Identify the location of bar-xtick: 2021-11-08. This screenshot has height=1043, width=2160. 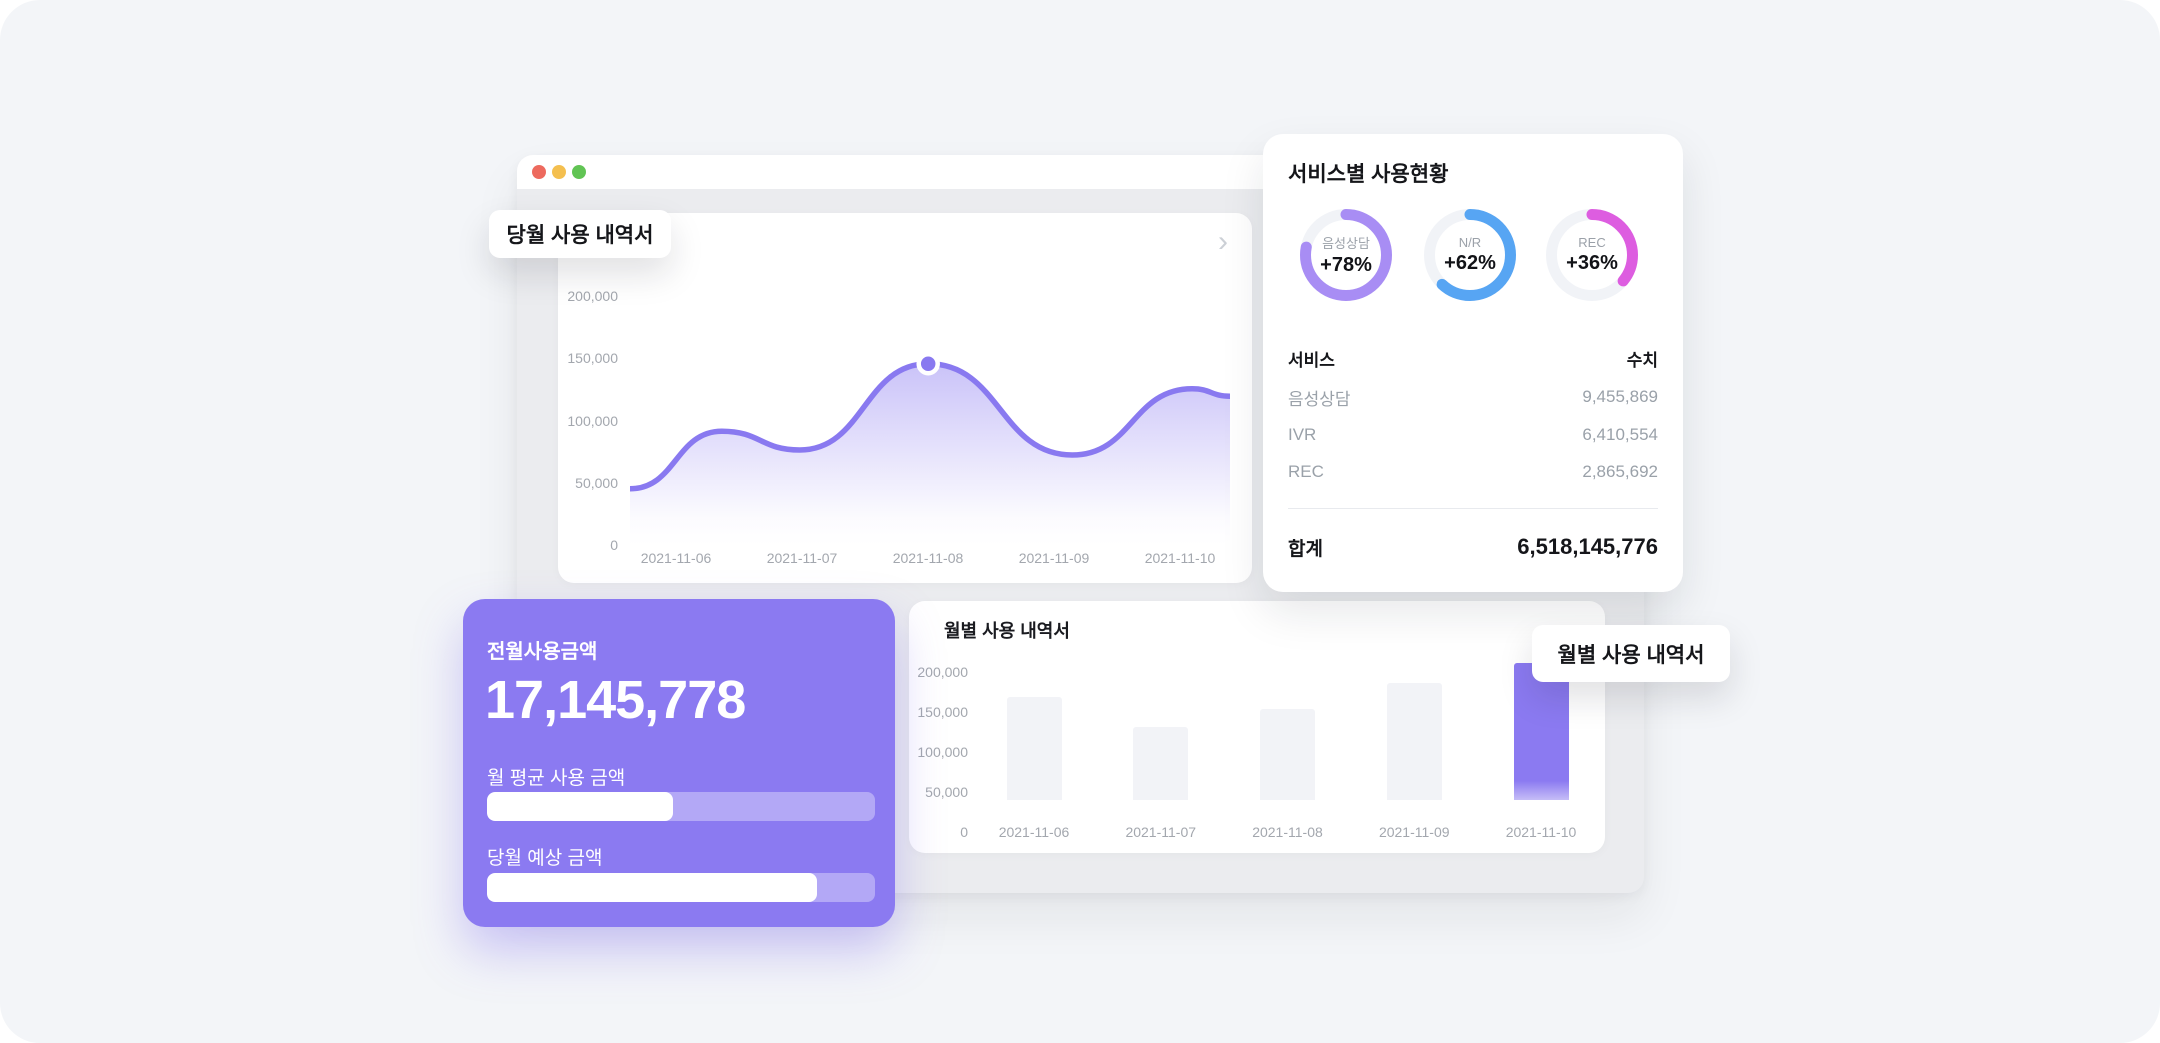
(1287, 832).